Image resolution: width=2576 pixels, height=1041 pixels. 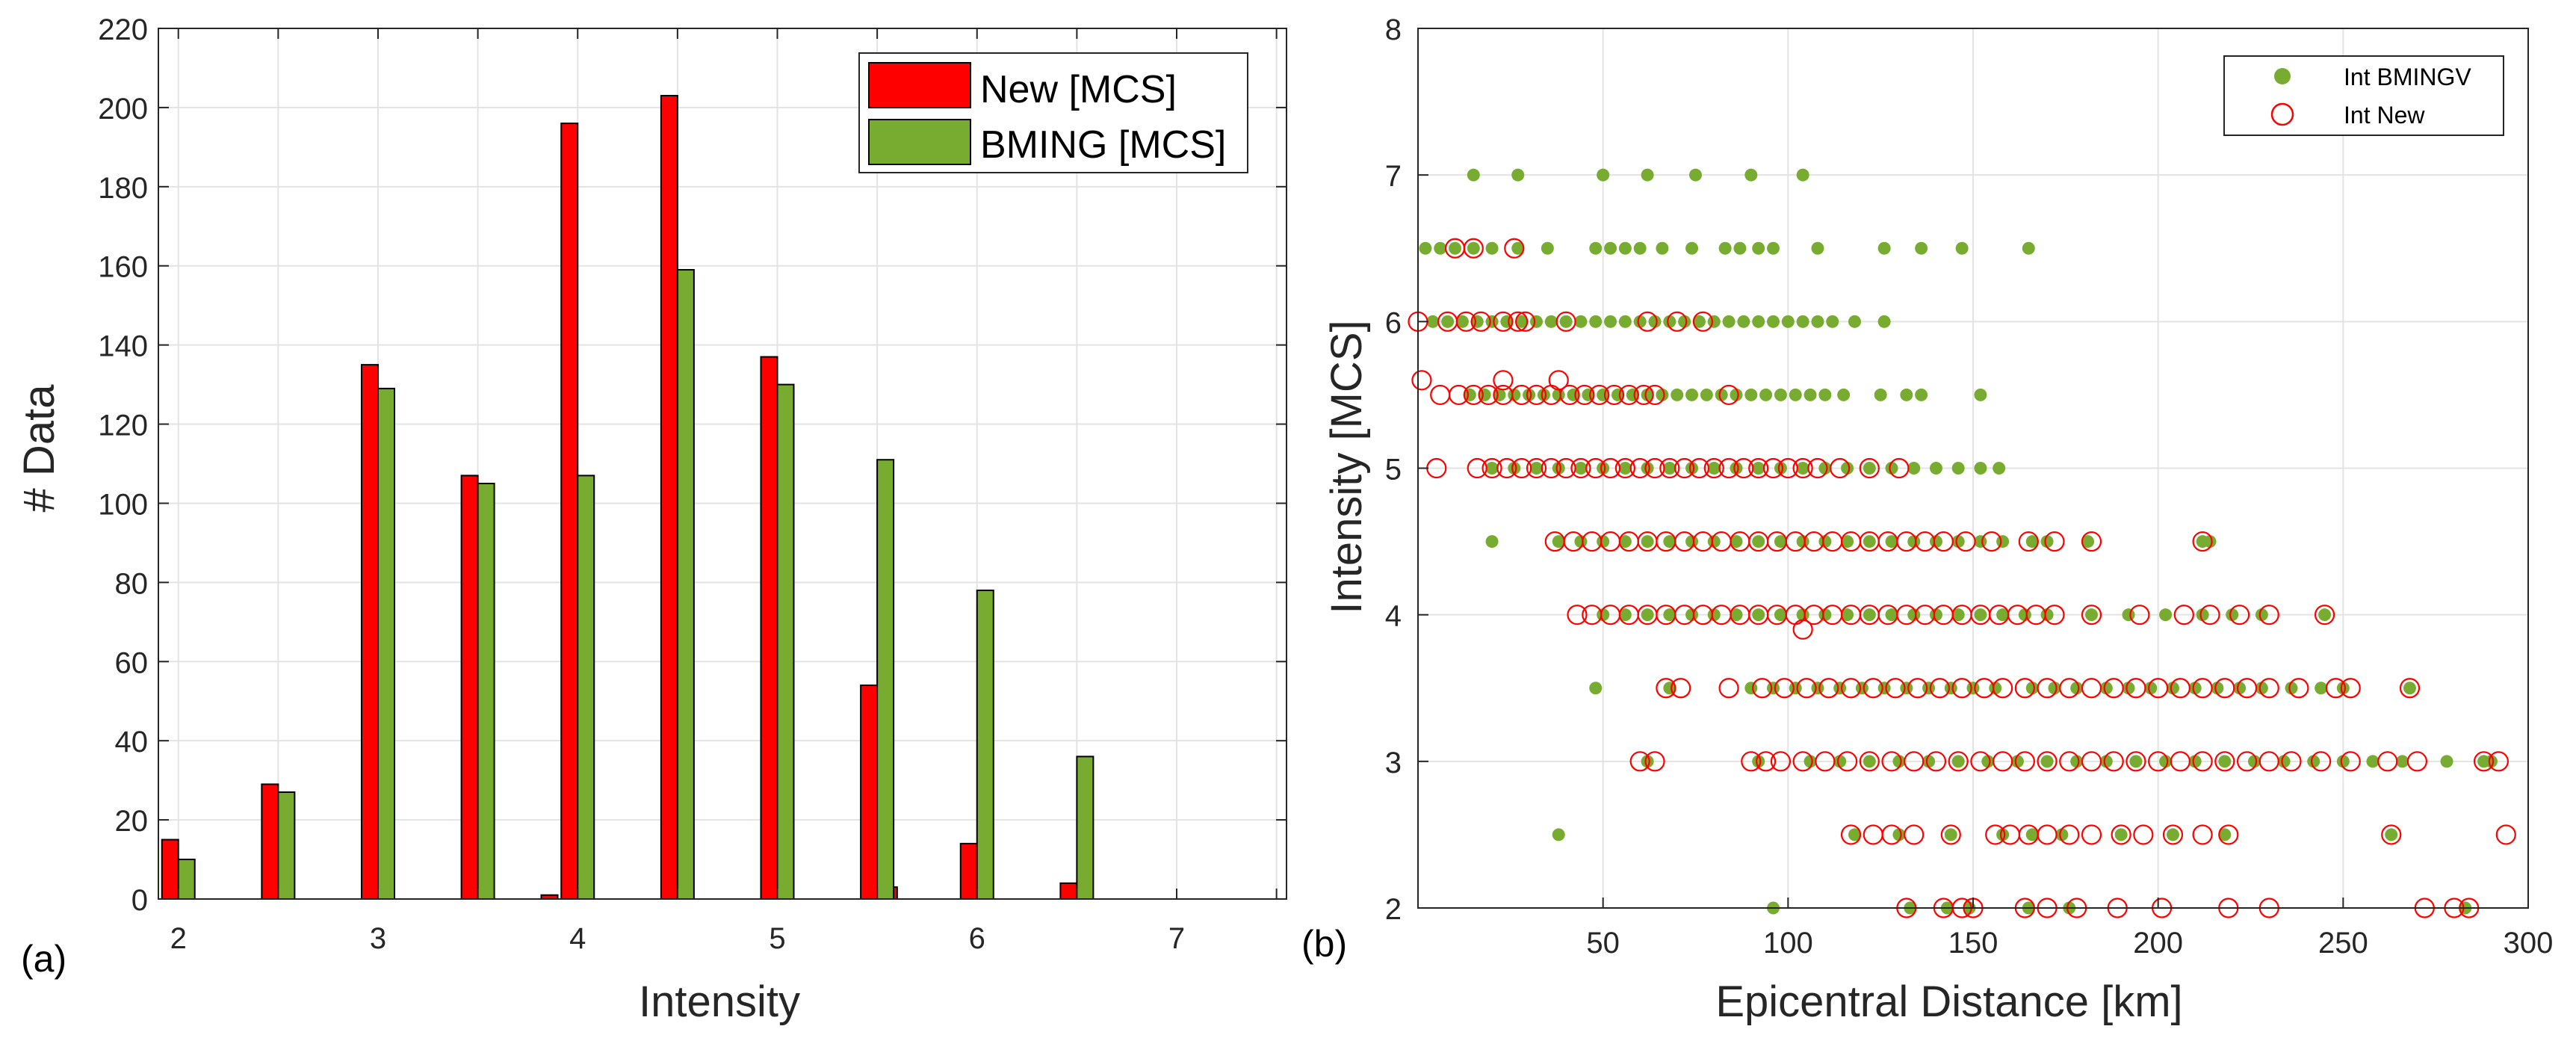 What do you see at coordinates (132, 662) in the screenshot?
I see `histogram-y-tick-label: 60` at bounding box center [132, 662].